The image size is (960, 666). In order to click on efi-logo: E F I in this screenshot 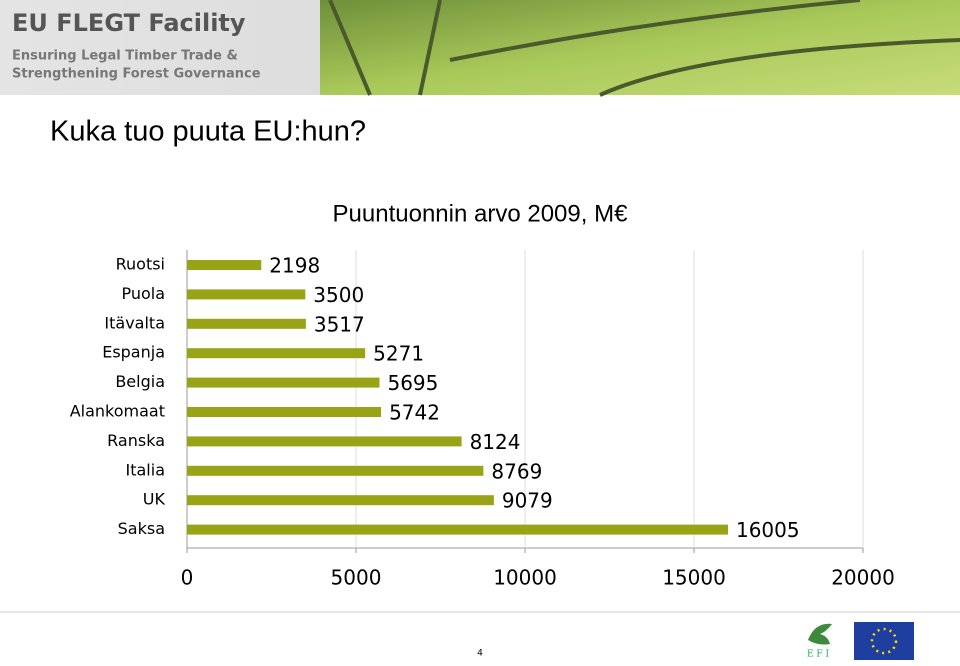, I will do `click(819, 641)`.